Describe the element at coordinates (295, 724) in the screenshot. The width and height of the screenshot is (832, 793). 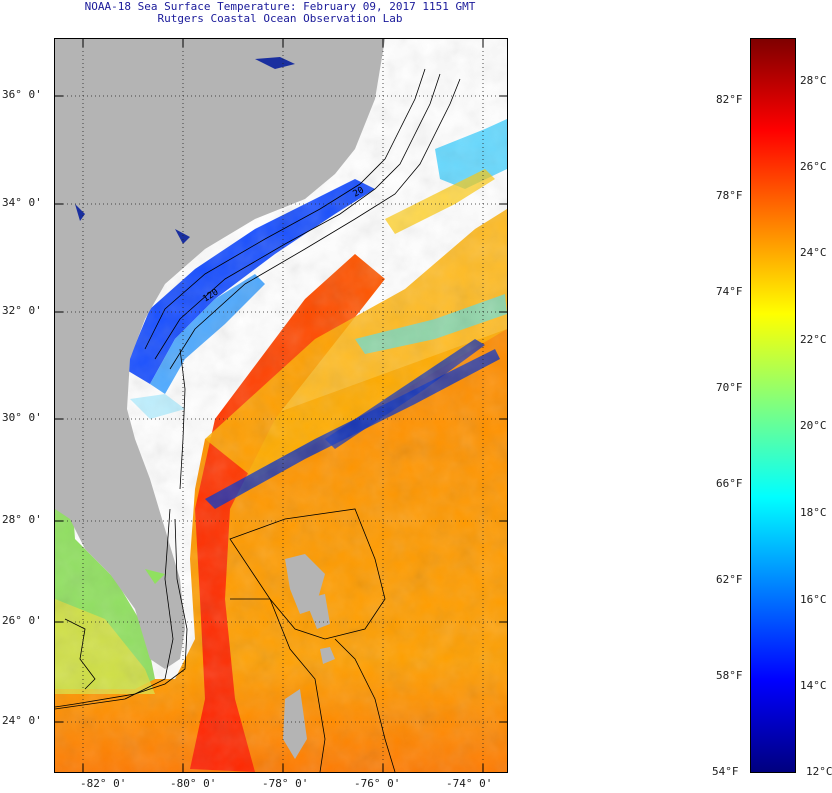
I see `andros-island` at that location.